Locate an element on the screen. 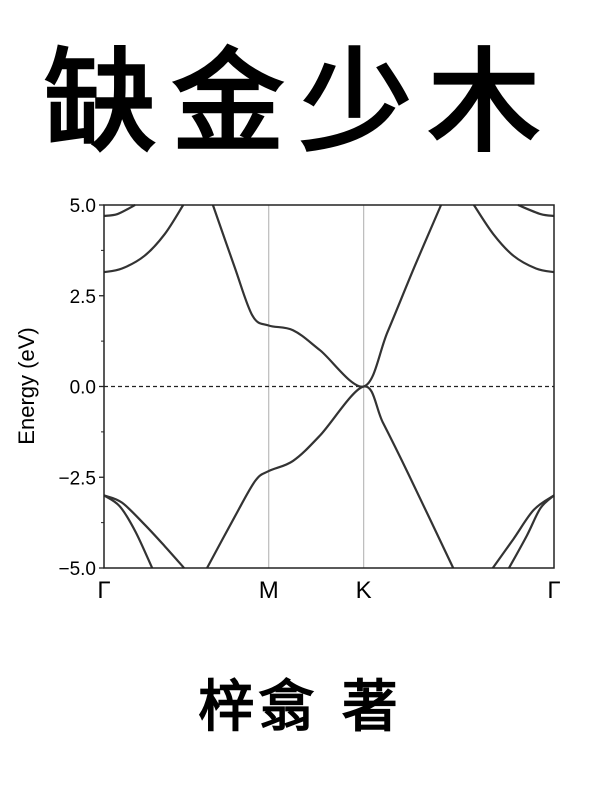 The width and height of the screenshot is (600, 800). y-tick-label: −2.5 is located at coordinates (77, 478).